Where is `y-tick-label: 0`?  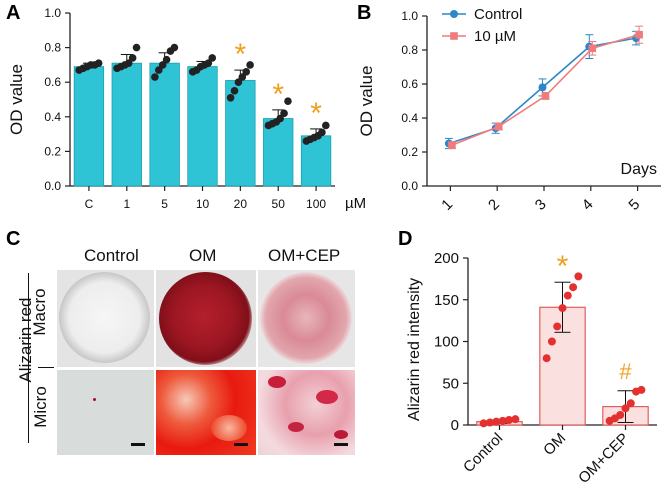
y-tick-label: 0 is located at coordinates (455, 425).